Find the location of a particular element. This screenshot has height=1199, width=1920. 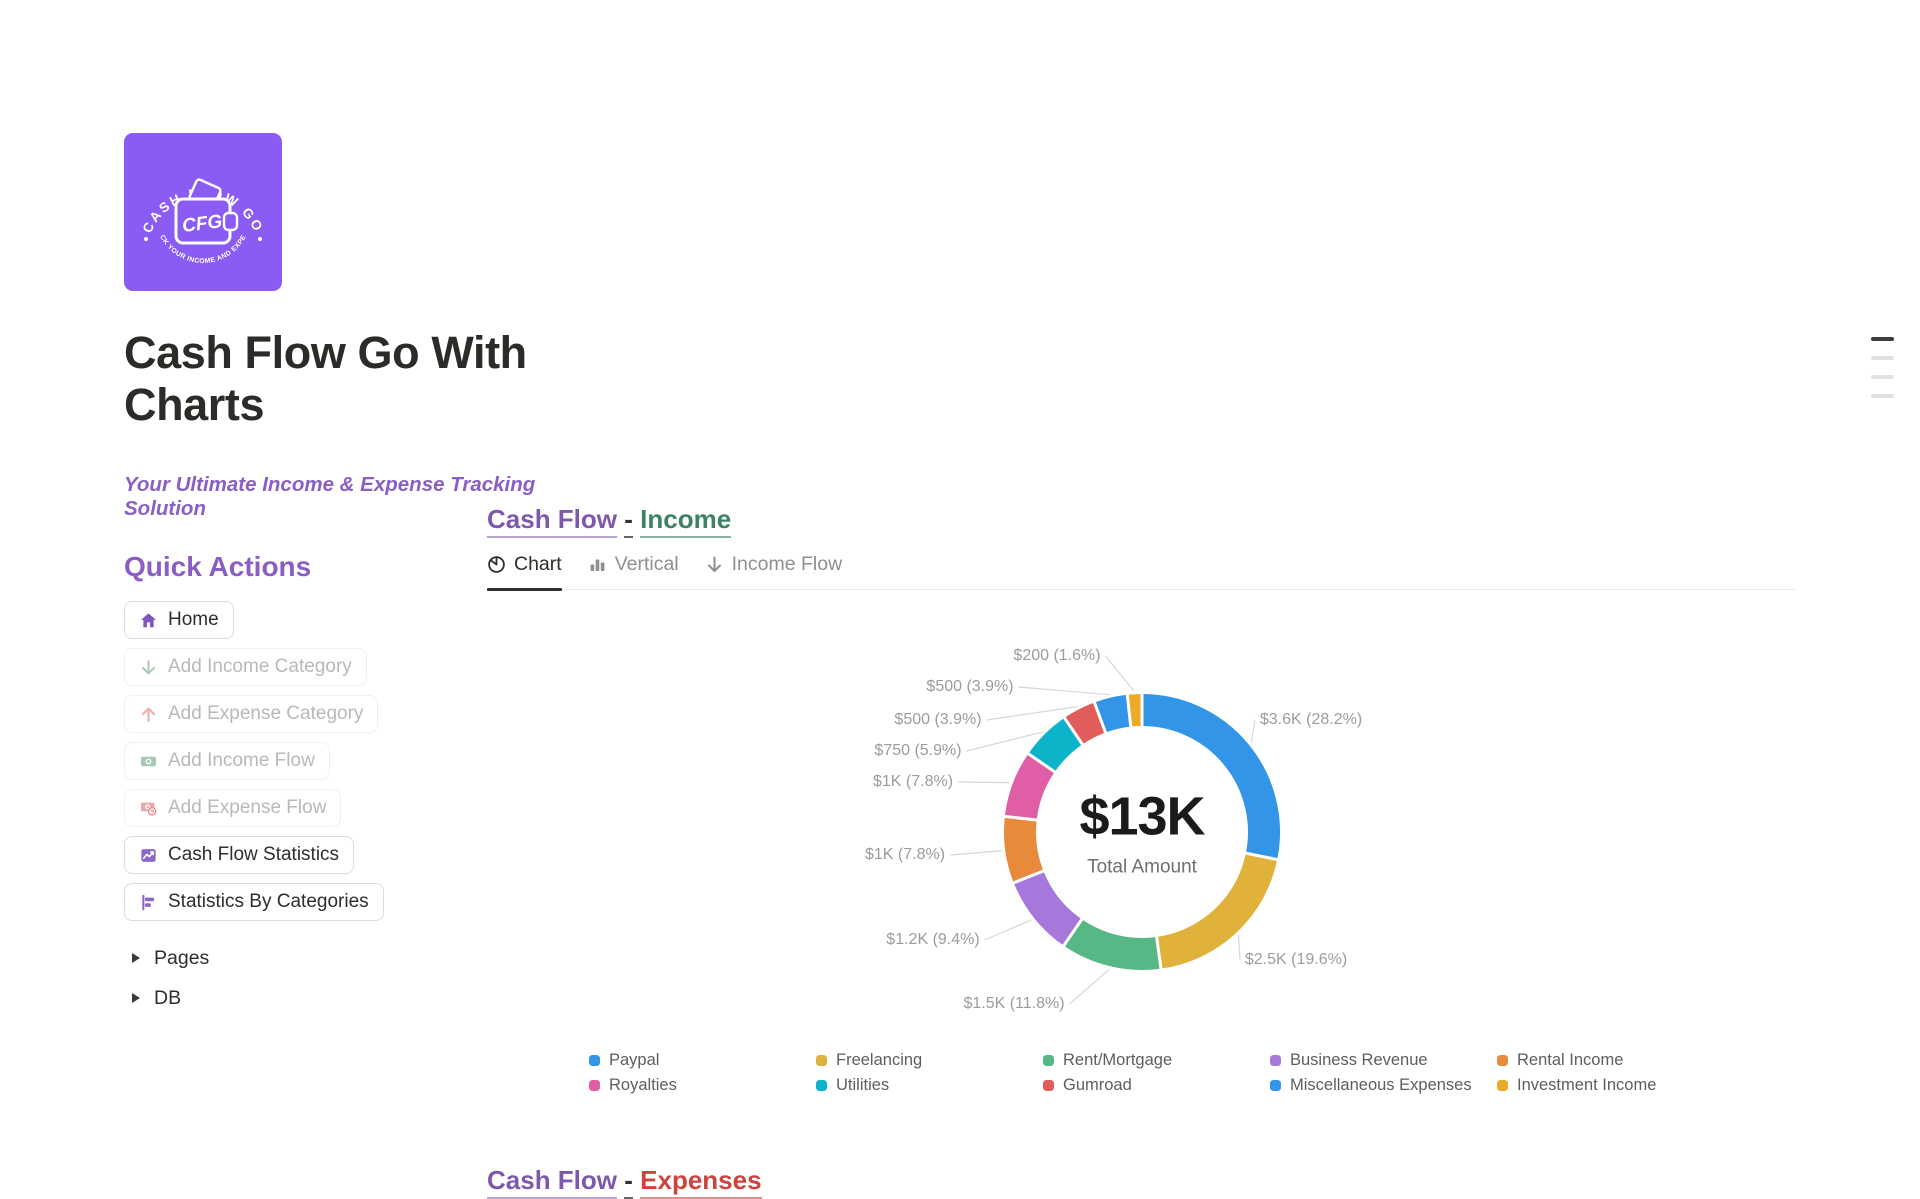

donut-slice-freelancing is located at coordinates (1217, 910).